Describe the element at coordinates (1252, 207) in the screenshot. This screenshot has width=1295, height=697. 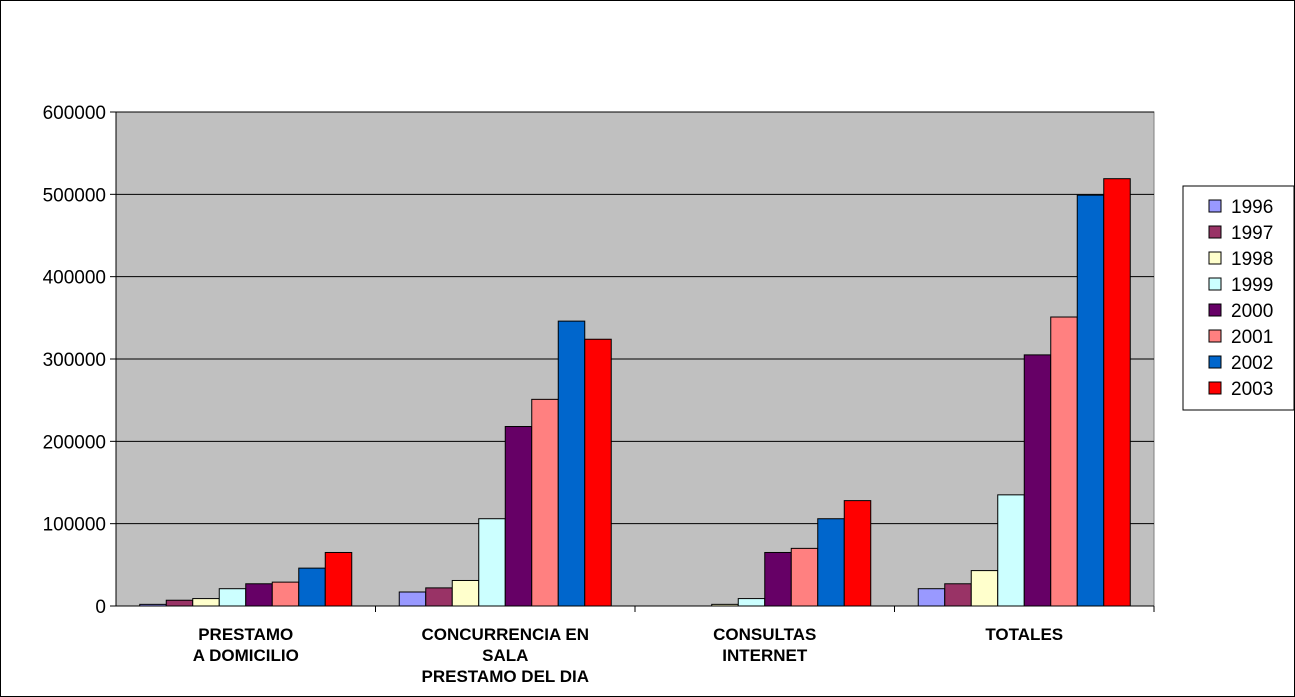
I see `legend-label: 1996` at that location.